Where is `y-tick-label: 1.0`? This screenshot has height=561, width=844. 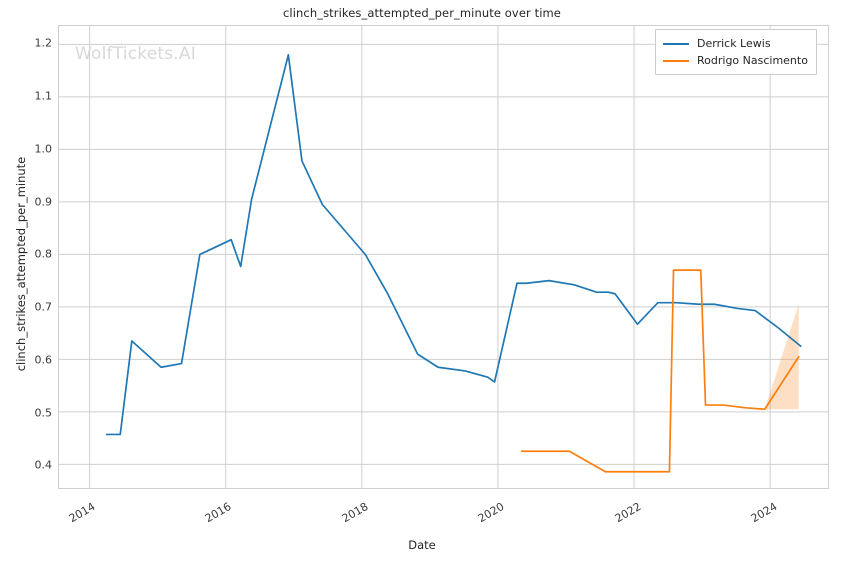 y-tick-label: 1.0 is located at coordinates (43, 149).